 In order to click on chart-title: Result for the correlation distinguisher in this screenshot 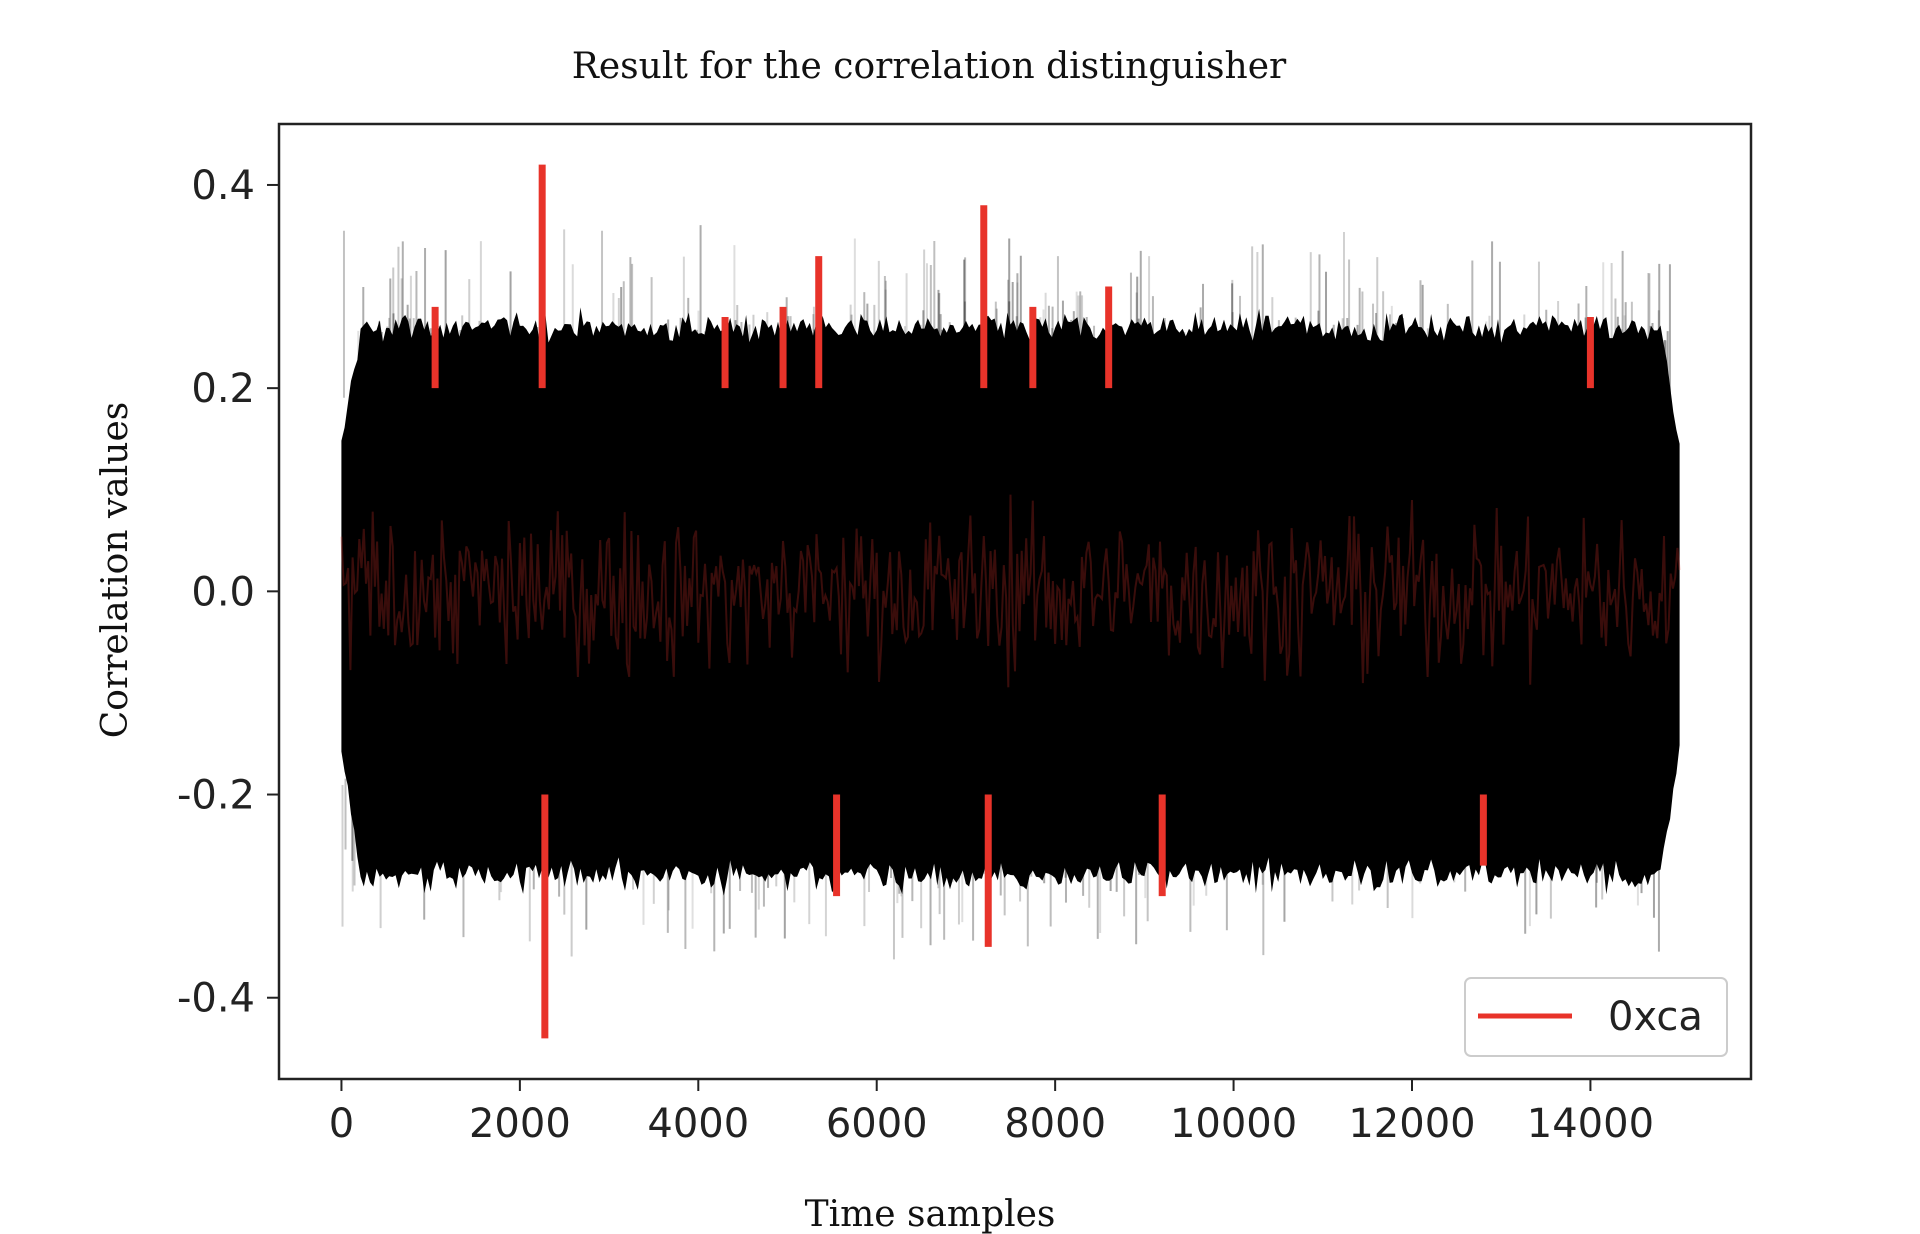, I will do `click(929, 66)`.